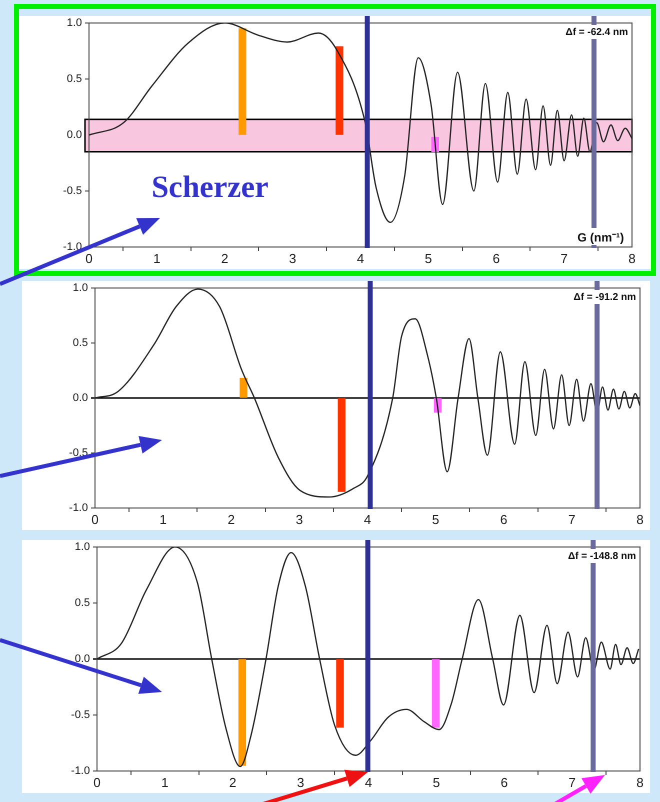 The image size is (660, 802). I want to click on annotation: Δf = -148.8 nm, so click(602, 556).